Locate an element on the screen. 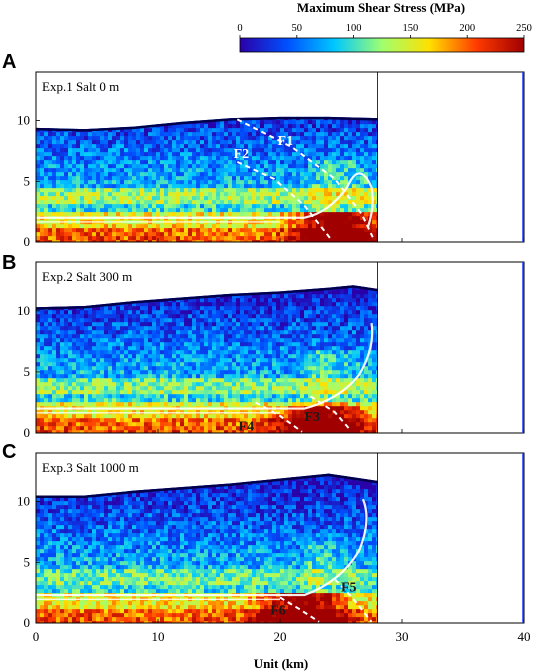  colorbar-gradient is located at coordinates (382, 45).